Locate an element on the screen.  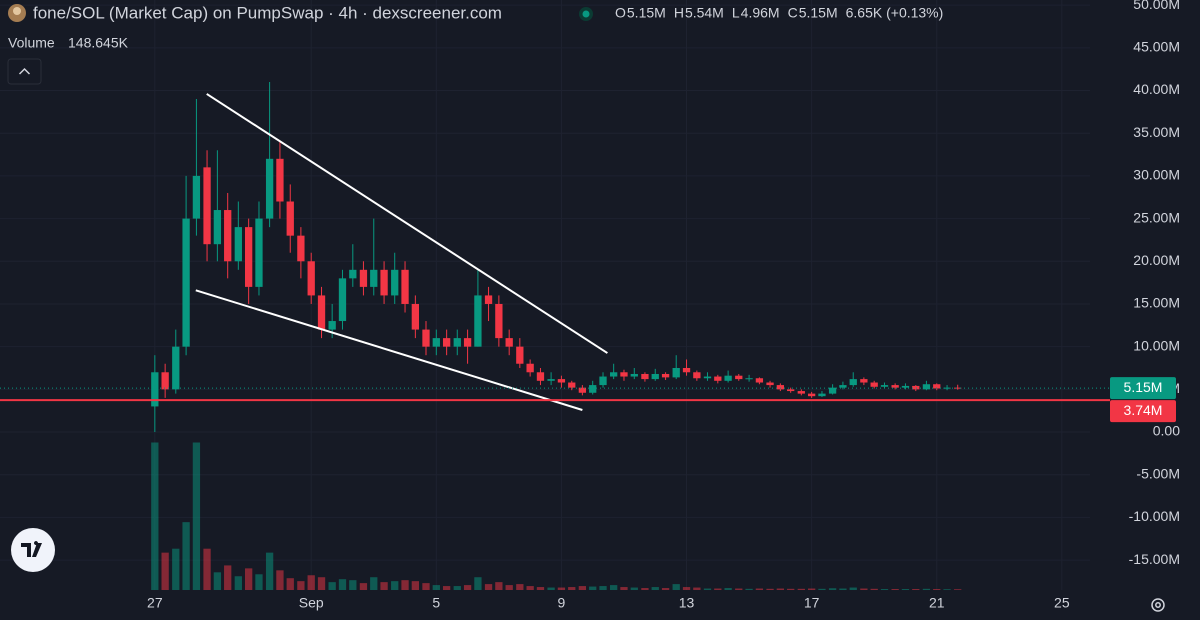
legend-key: H is located at coordinates (679, 13).